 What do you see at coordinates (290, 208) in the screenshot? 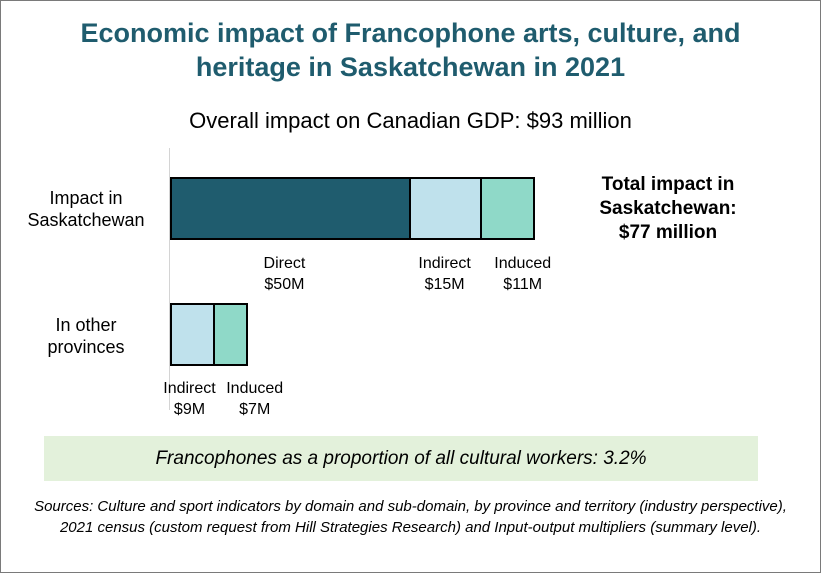
I see `bar-direct-saskatchewan` at bounding box center [290, 208].